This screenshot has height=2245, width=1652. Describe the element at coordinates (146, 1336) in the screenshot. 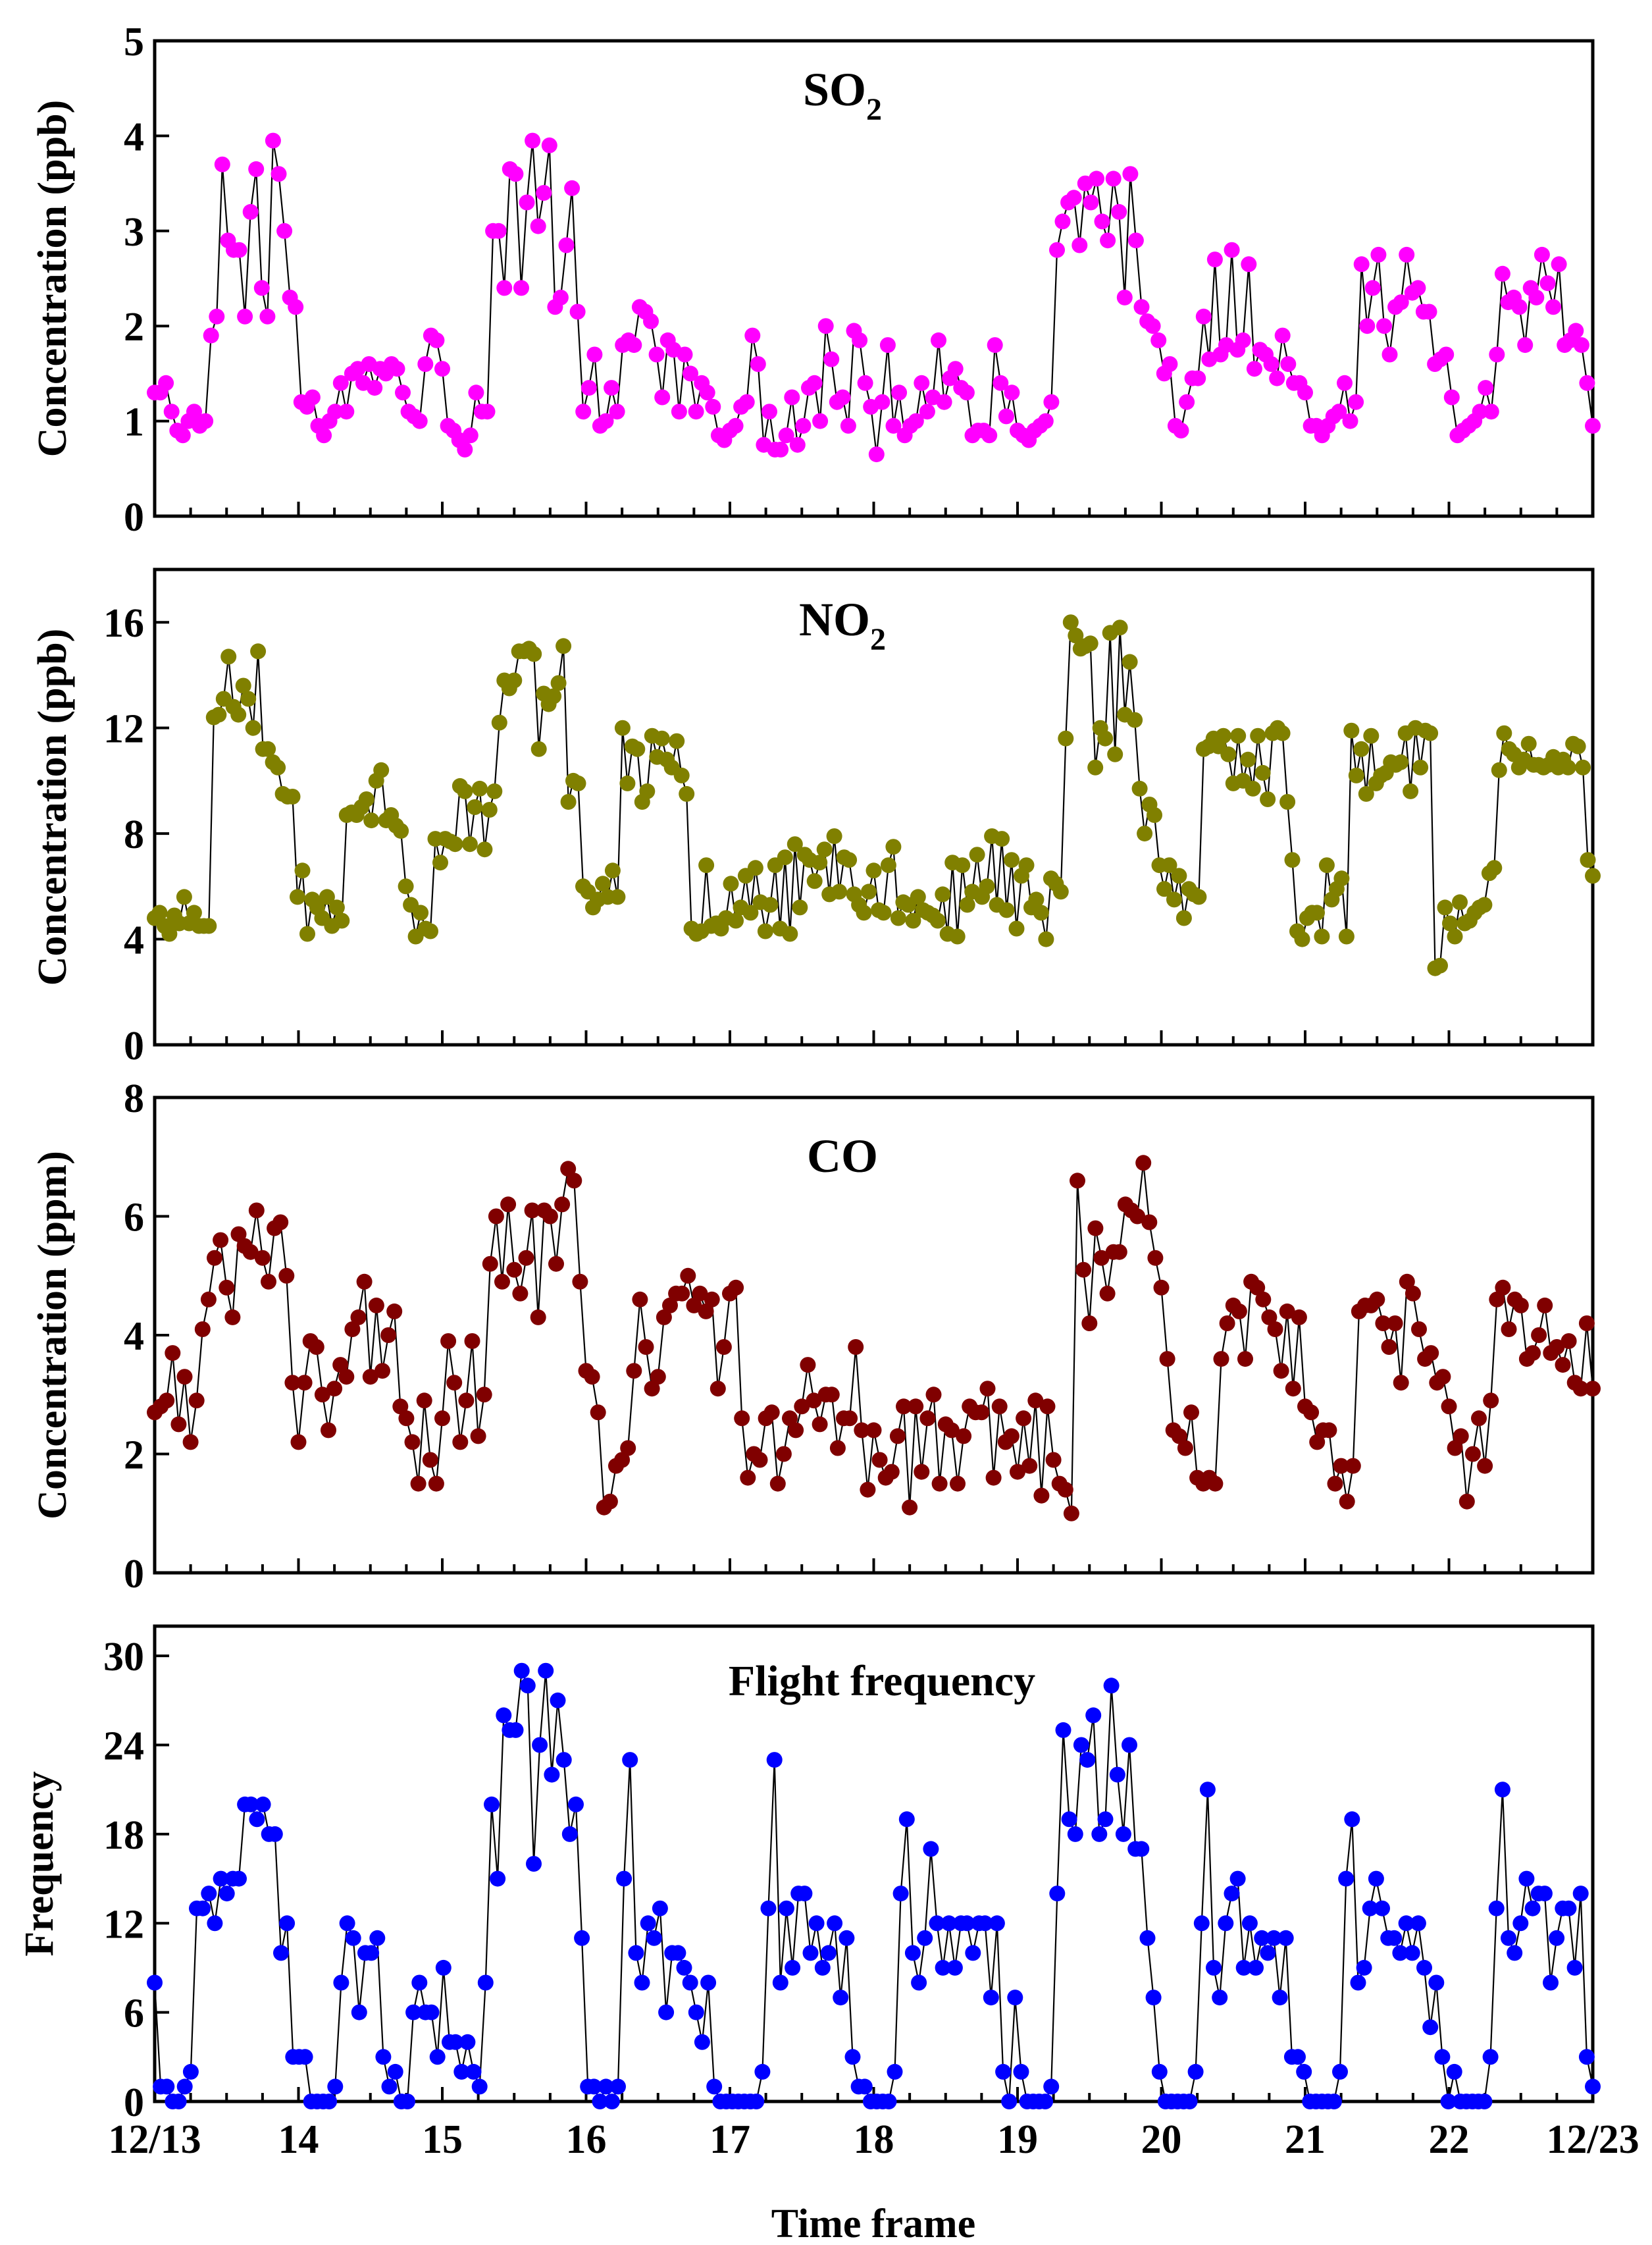

I see `co-y-axis: 0 2 4 6 8` at that location.